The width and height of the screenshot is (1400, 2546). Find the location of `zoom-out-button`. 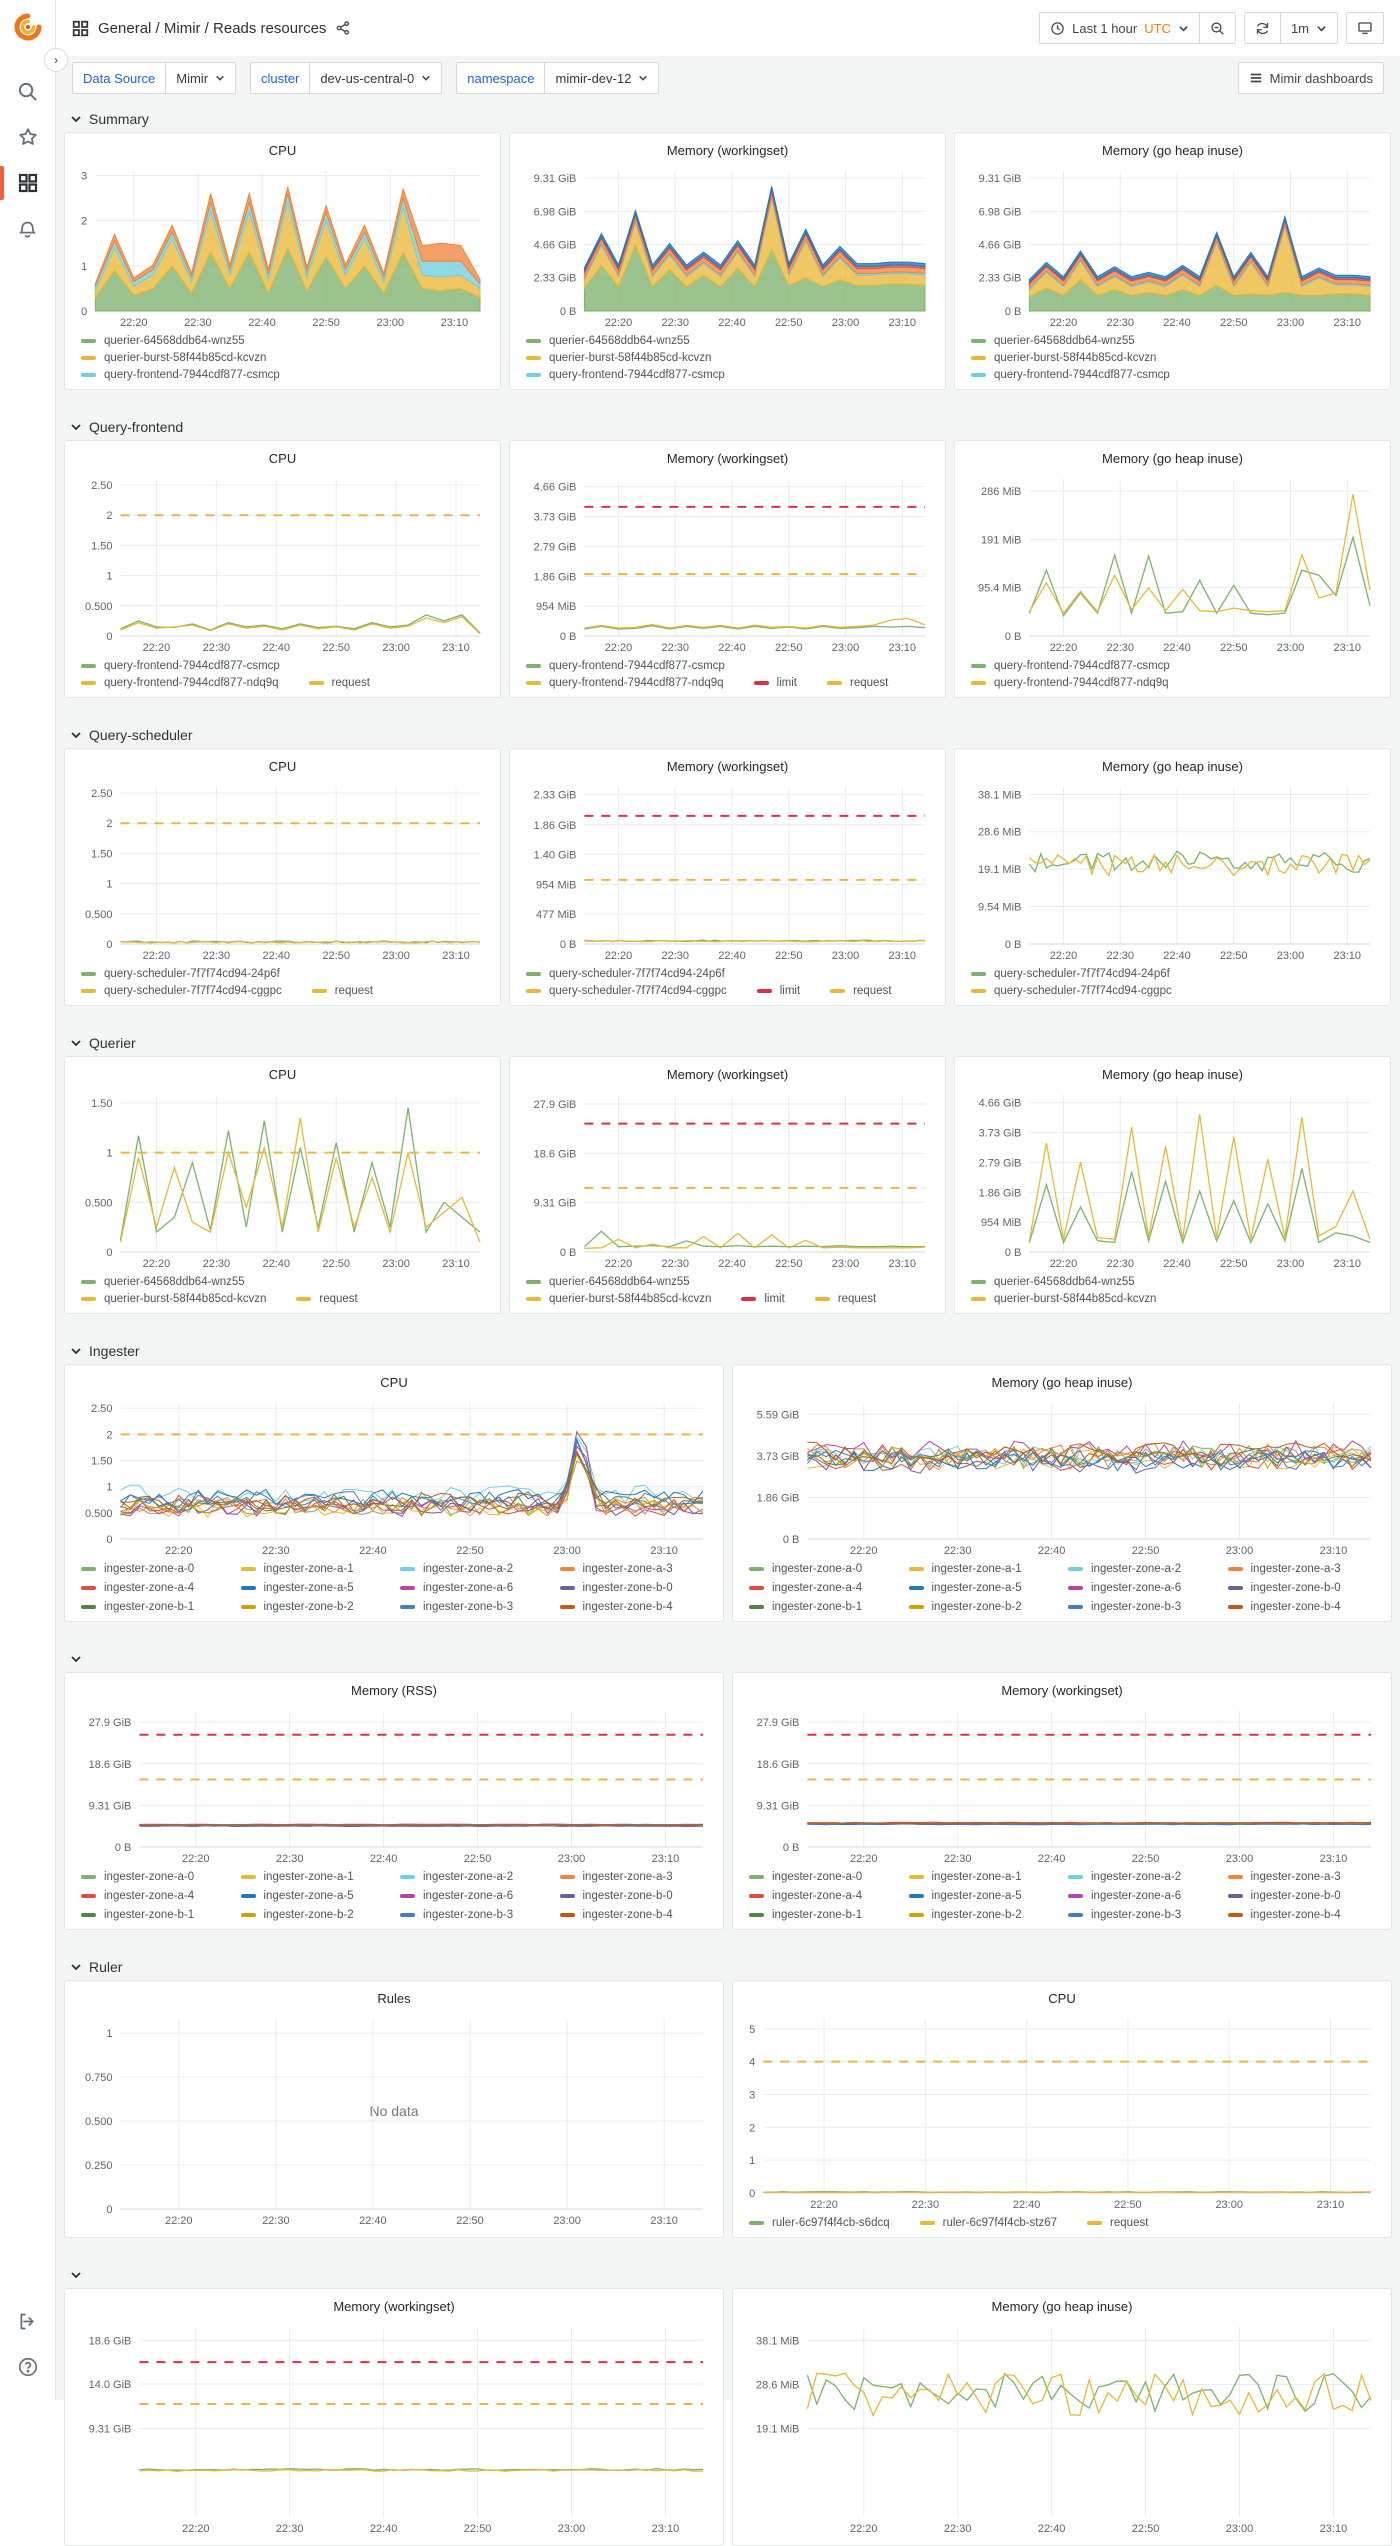

zoom-out-button is located at coordinates (1217, 28).